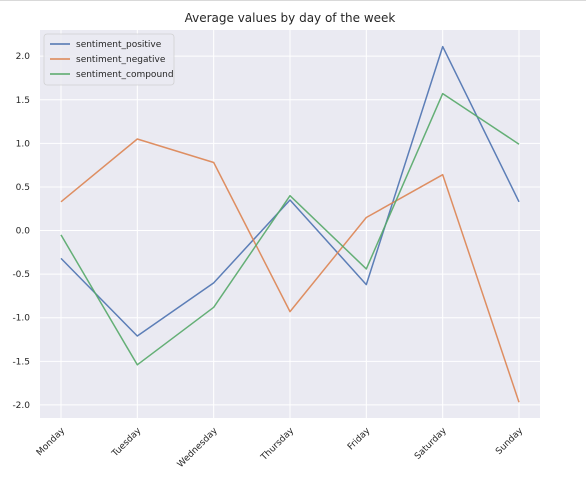  What do you see at coordinates (23, 101) in the screenshot?
I see `y-tick-label: 1.5` at bounding box center [23, 101].